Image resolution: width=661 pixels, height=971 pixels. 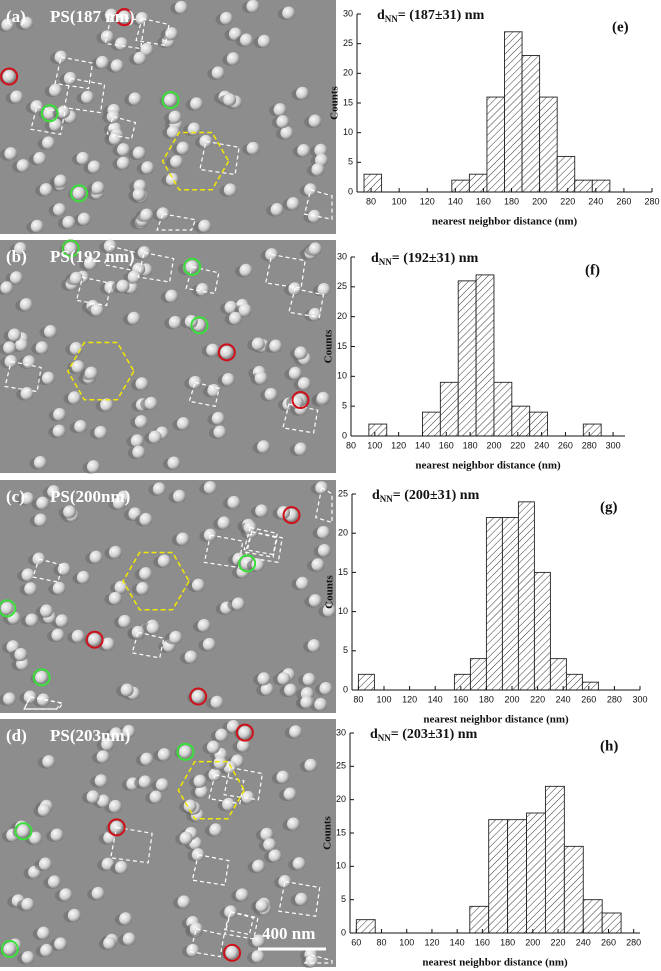 What do you see at coordinates (482, 942) in the screenshot?
I see `x-tick-label: 160` at bounding box center [482, 942].